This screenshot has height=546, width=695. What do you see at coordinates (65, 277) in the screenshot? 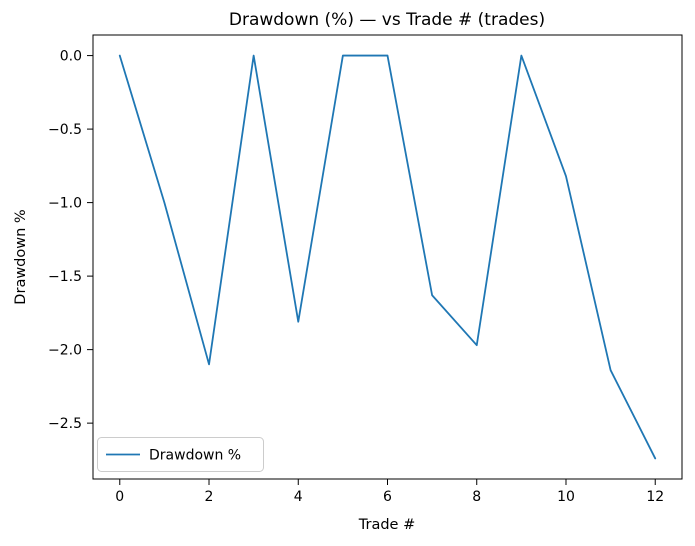
I see `y-tick-label: −1.5` at bounding box center [65, 277].